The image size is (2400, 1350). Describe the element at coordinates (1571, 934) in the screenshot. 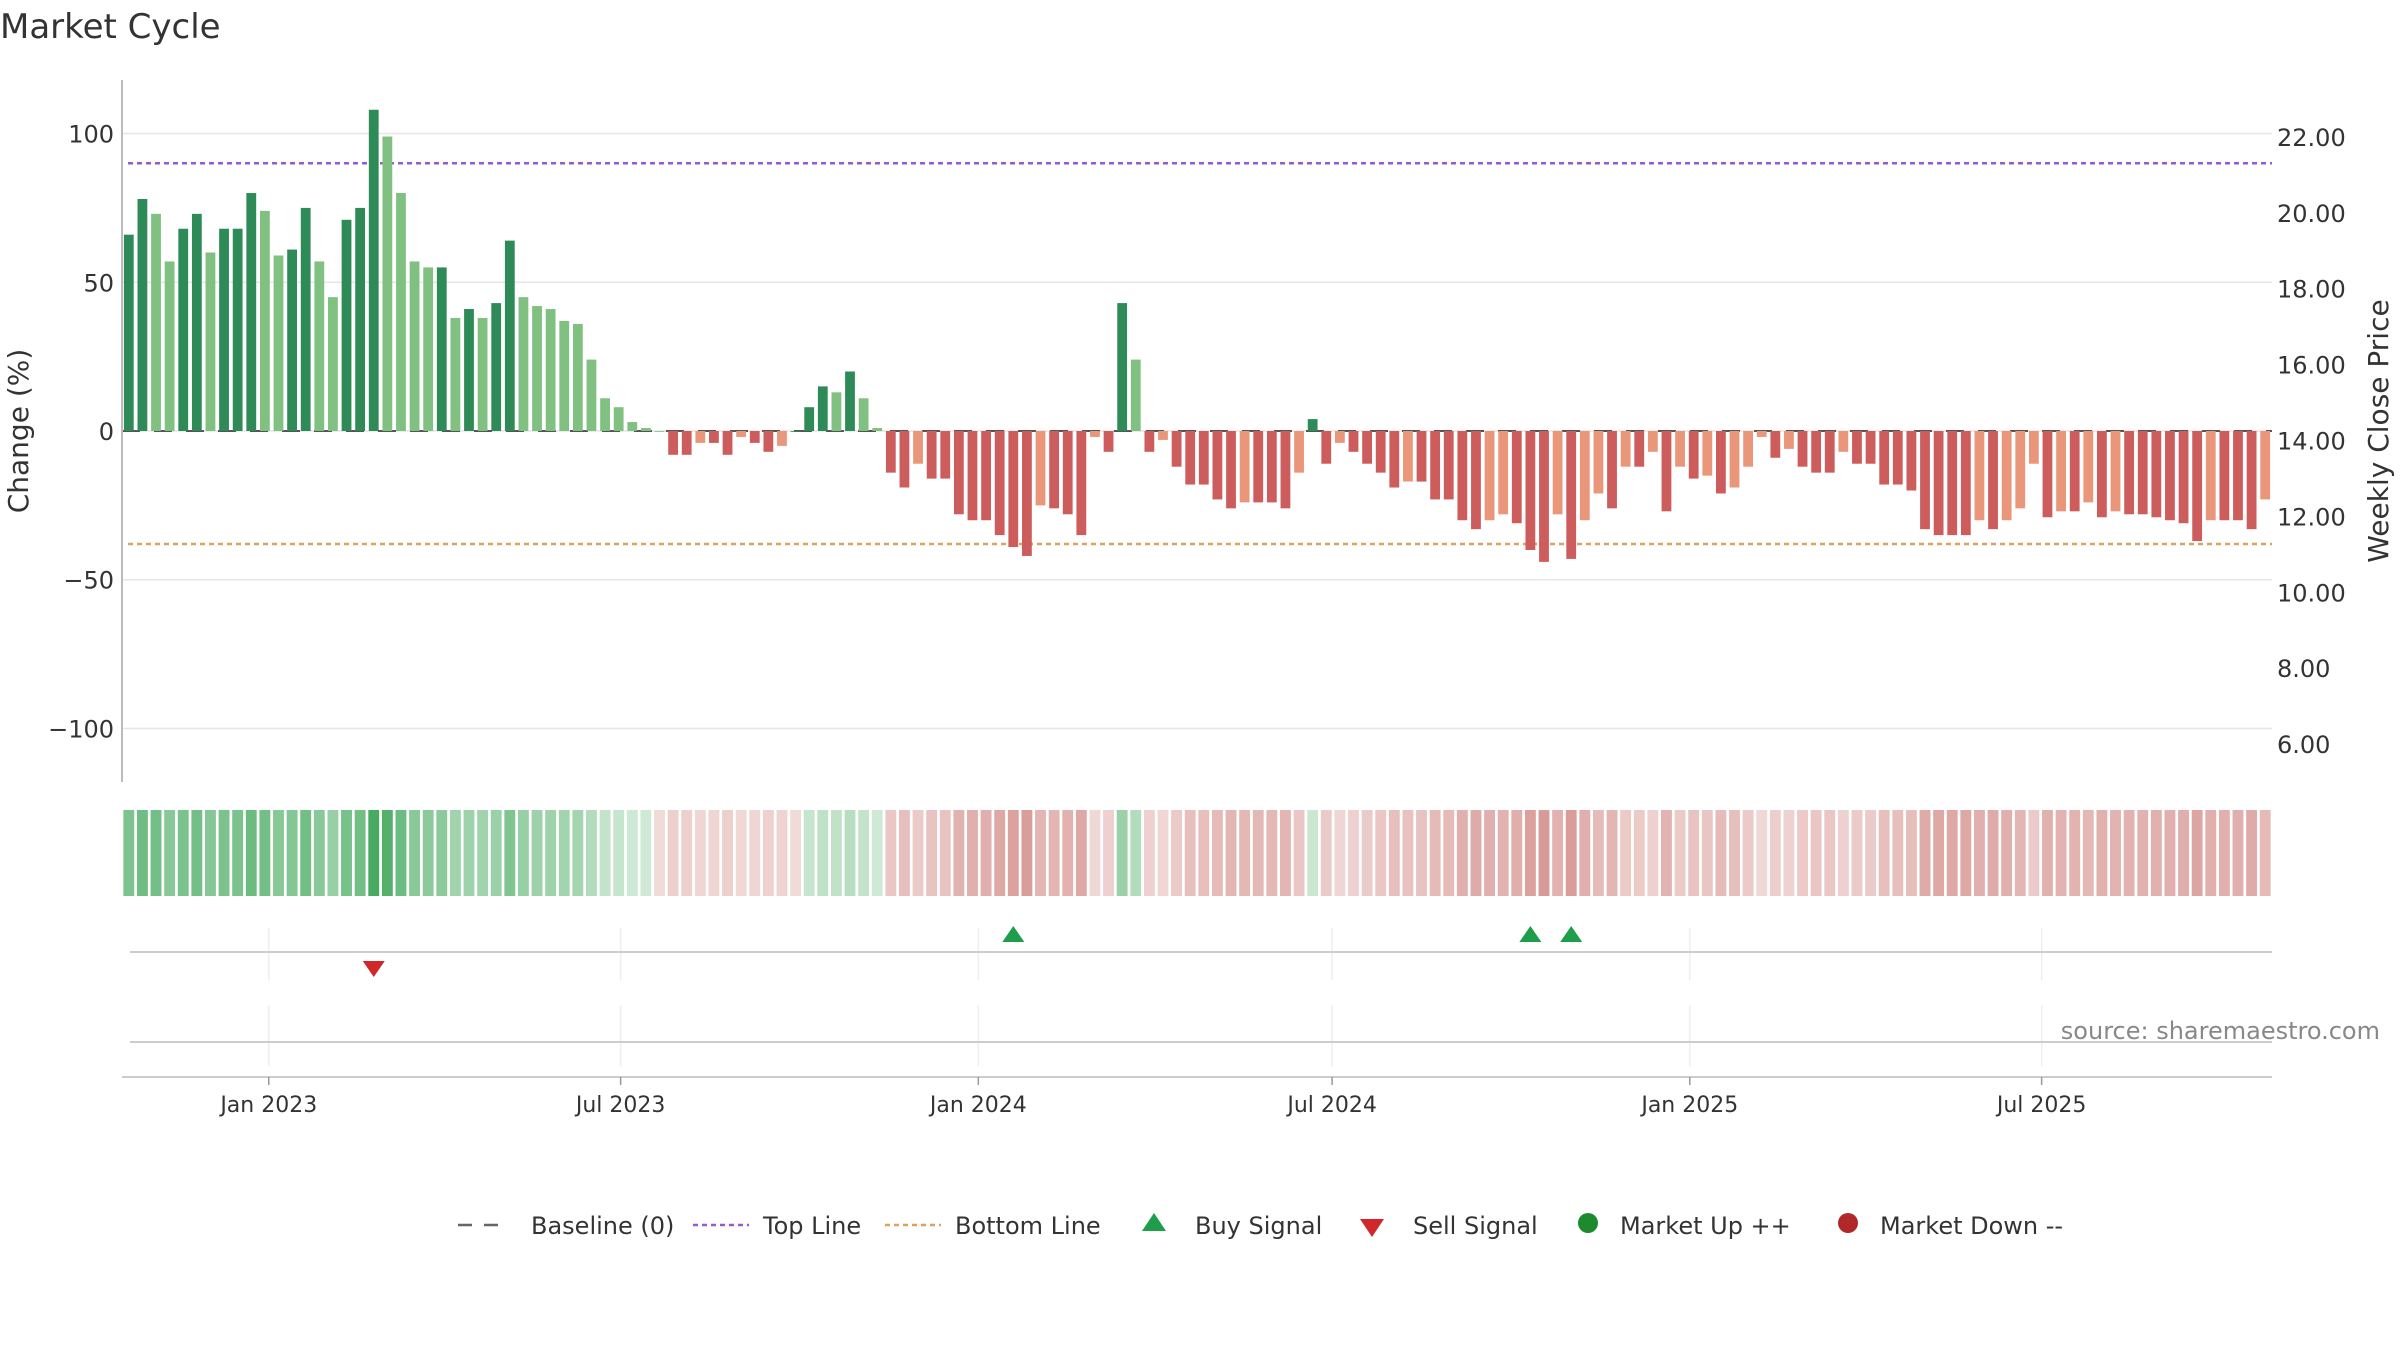

I see `buy-signal-marker` at that location.